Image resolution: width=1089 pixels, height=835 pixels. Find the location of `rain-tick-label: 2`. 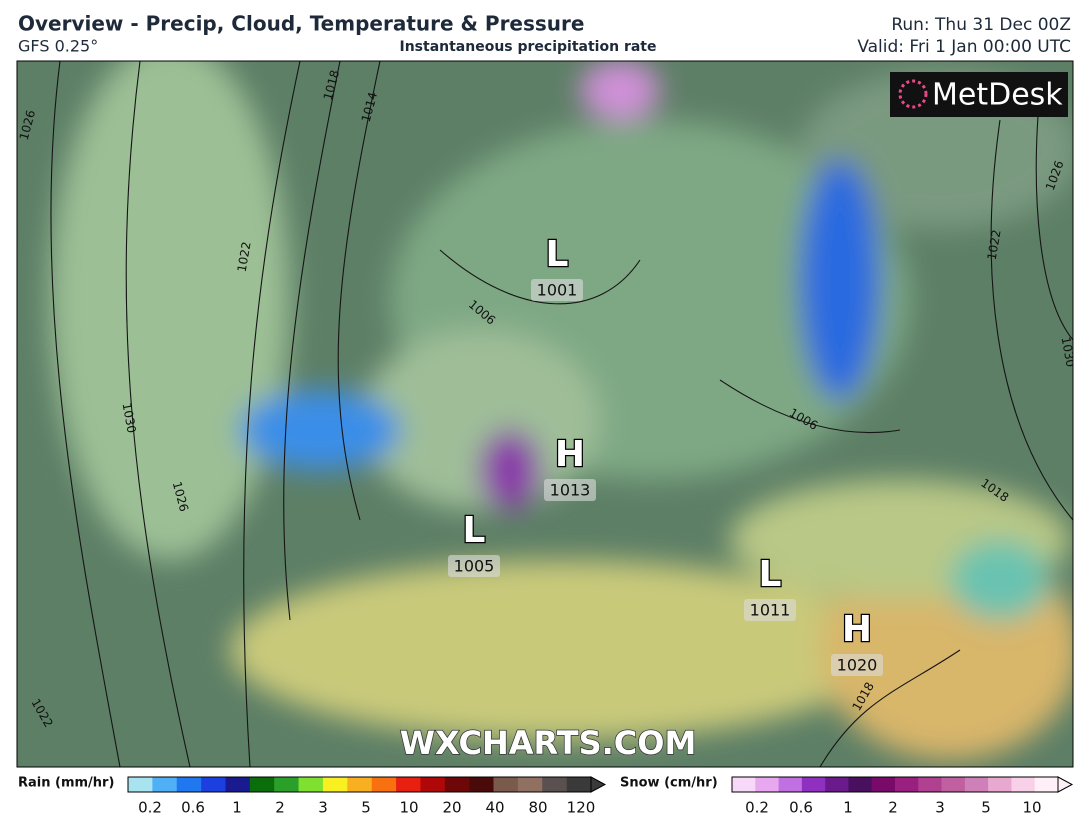

rain-tick-label: 2 is located at coordinates (280, 808).